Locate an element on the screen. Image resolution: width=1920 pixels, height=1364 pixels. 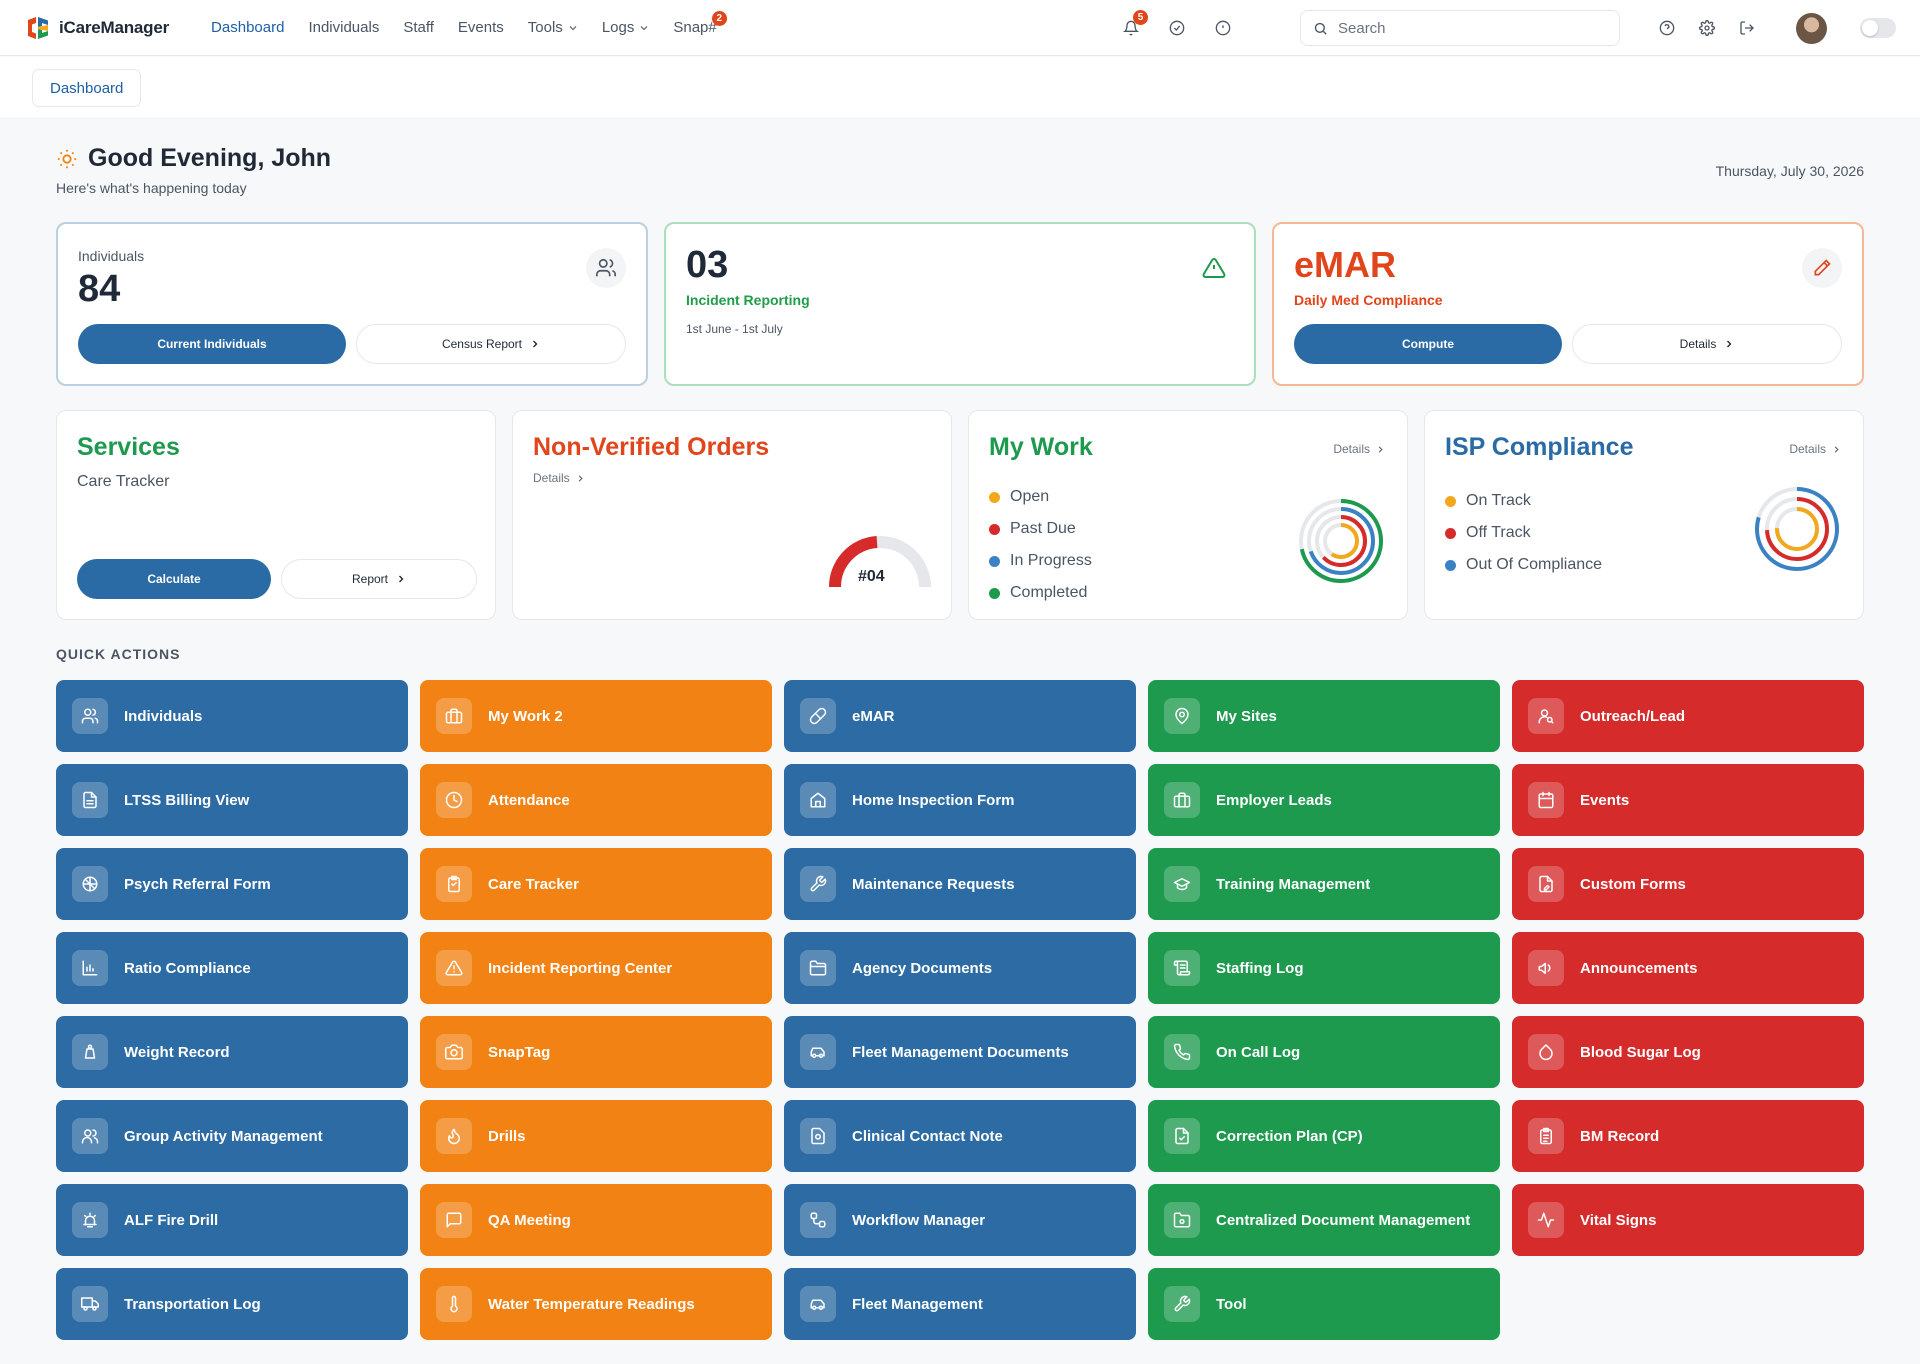
isp-details-link: Details is located at coordinates (1815, 449).